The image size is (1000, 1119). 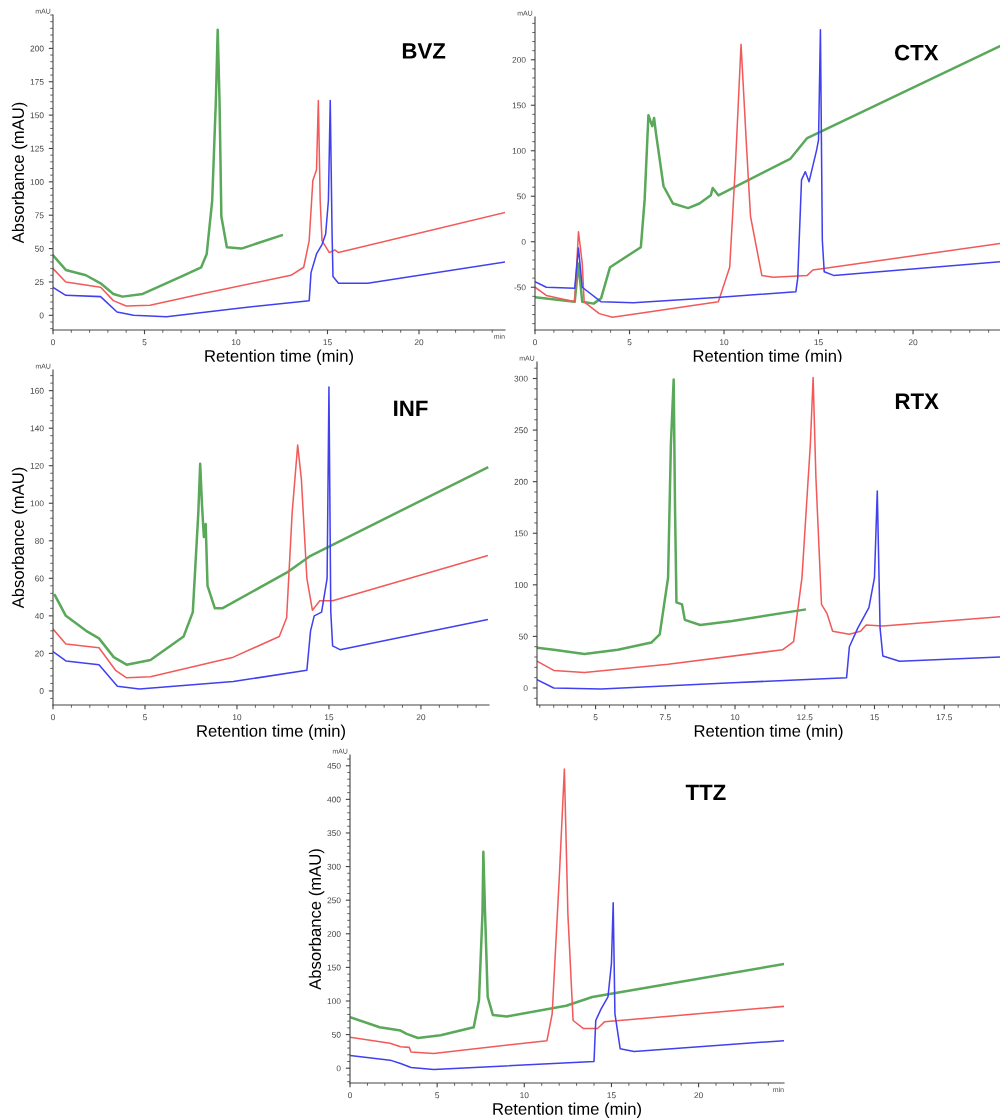 I want to click on y-tick-label: 80, so click(x=39, y=540).